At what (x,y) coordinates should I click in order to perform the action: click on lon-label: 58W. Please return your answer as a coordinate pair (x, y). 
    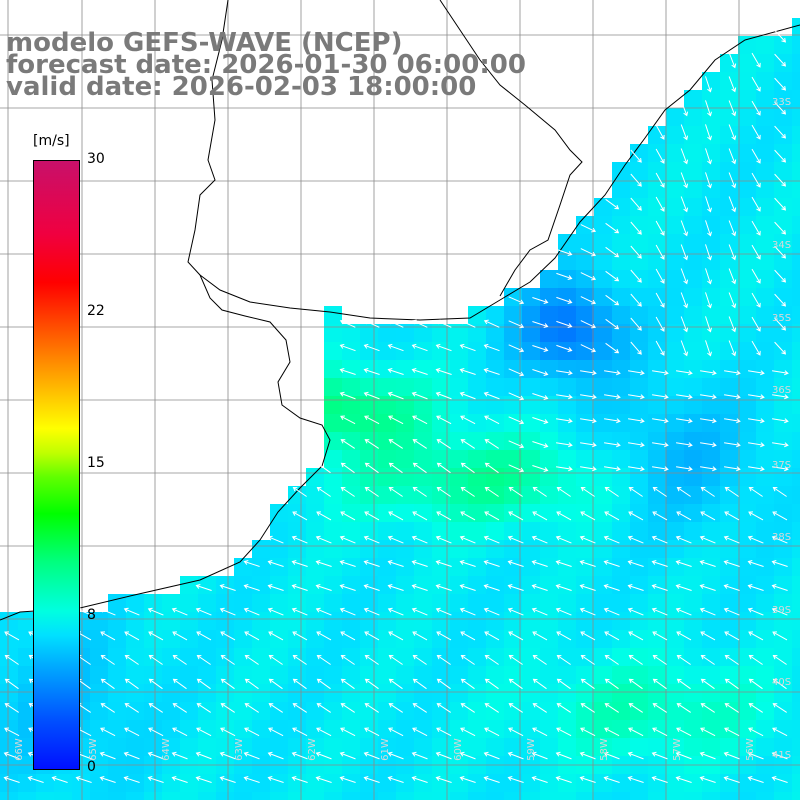
    Looking at the image, I should click on (604, 749).